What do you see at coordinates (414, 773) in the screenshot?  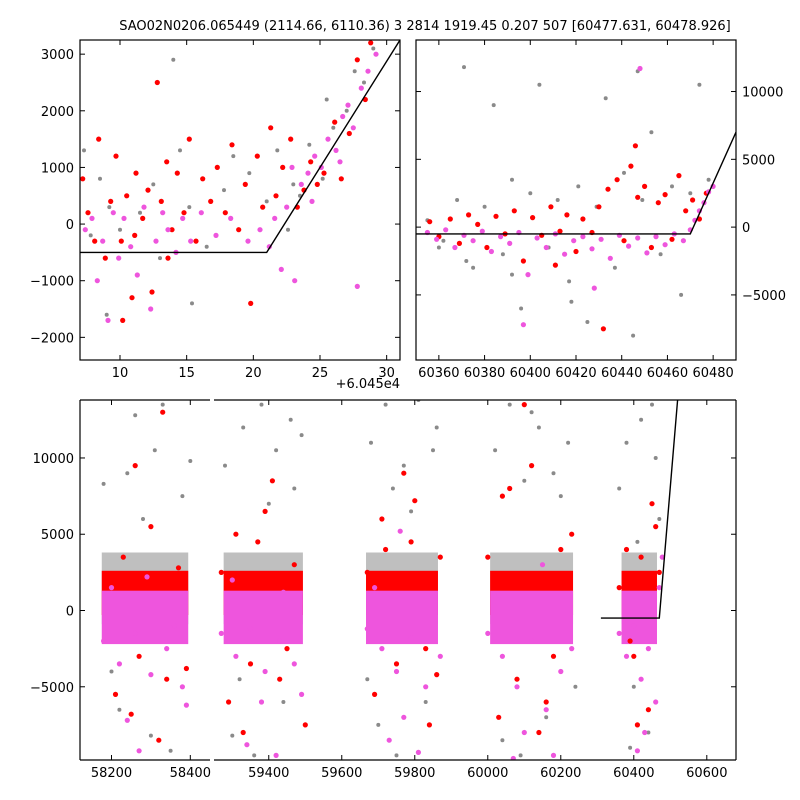 I see `x-tick-label: 59800` at bounding box center [414, 773].